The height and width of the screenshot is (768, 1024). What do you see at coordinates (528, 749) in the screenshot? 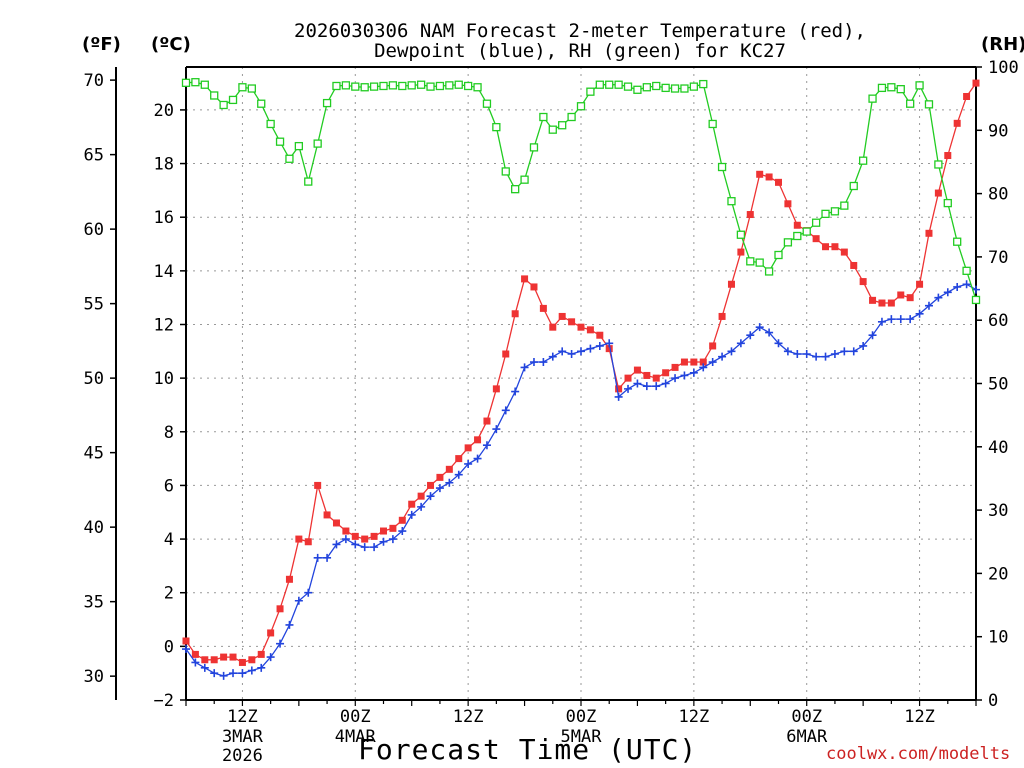
I see `x-axis-title: Forecast Time (UTC)` at bounding box center [528, 749].